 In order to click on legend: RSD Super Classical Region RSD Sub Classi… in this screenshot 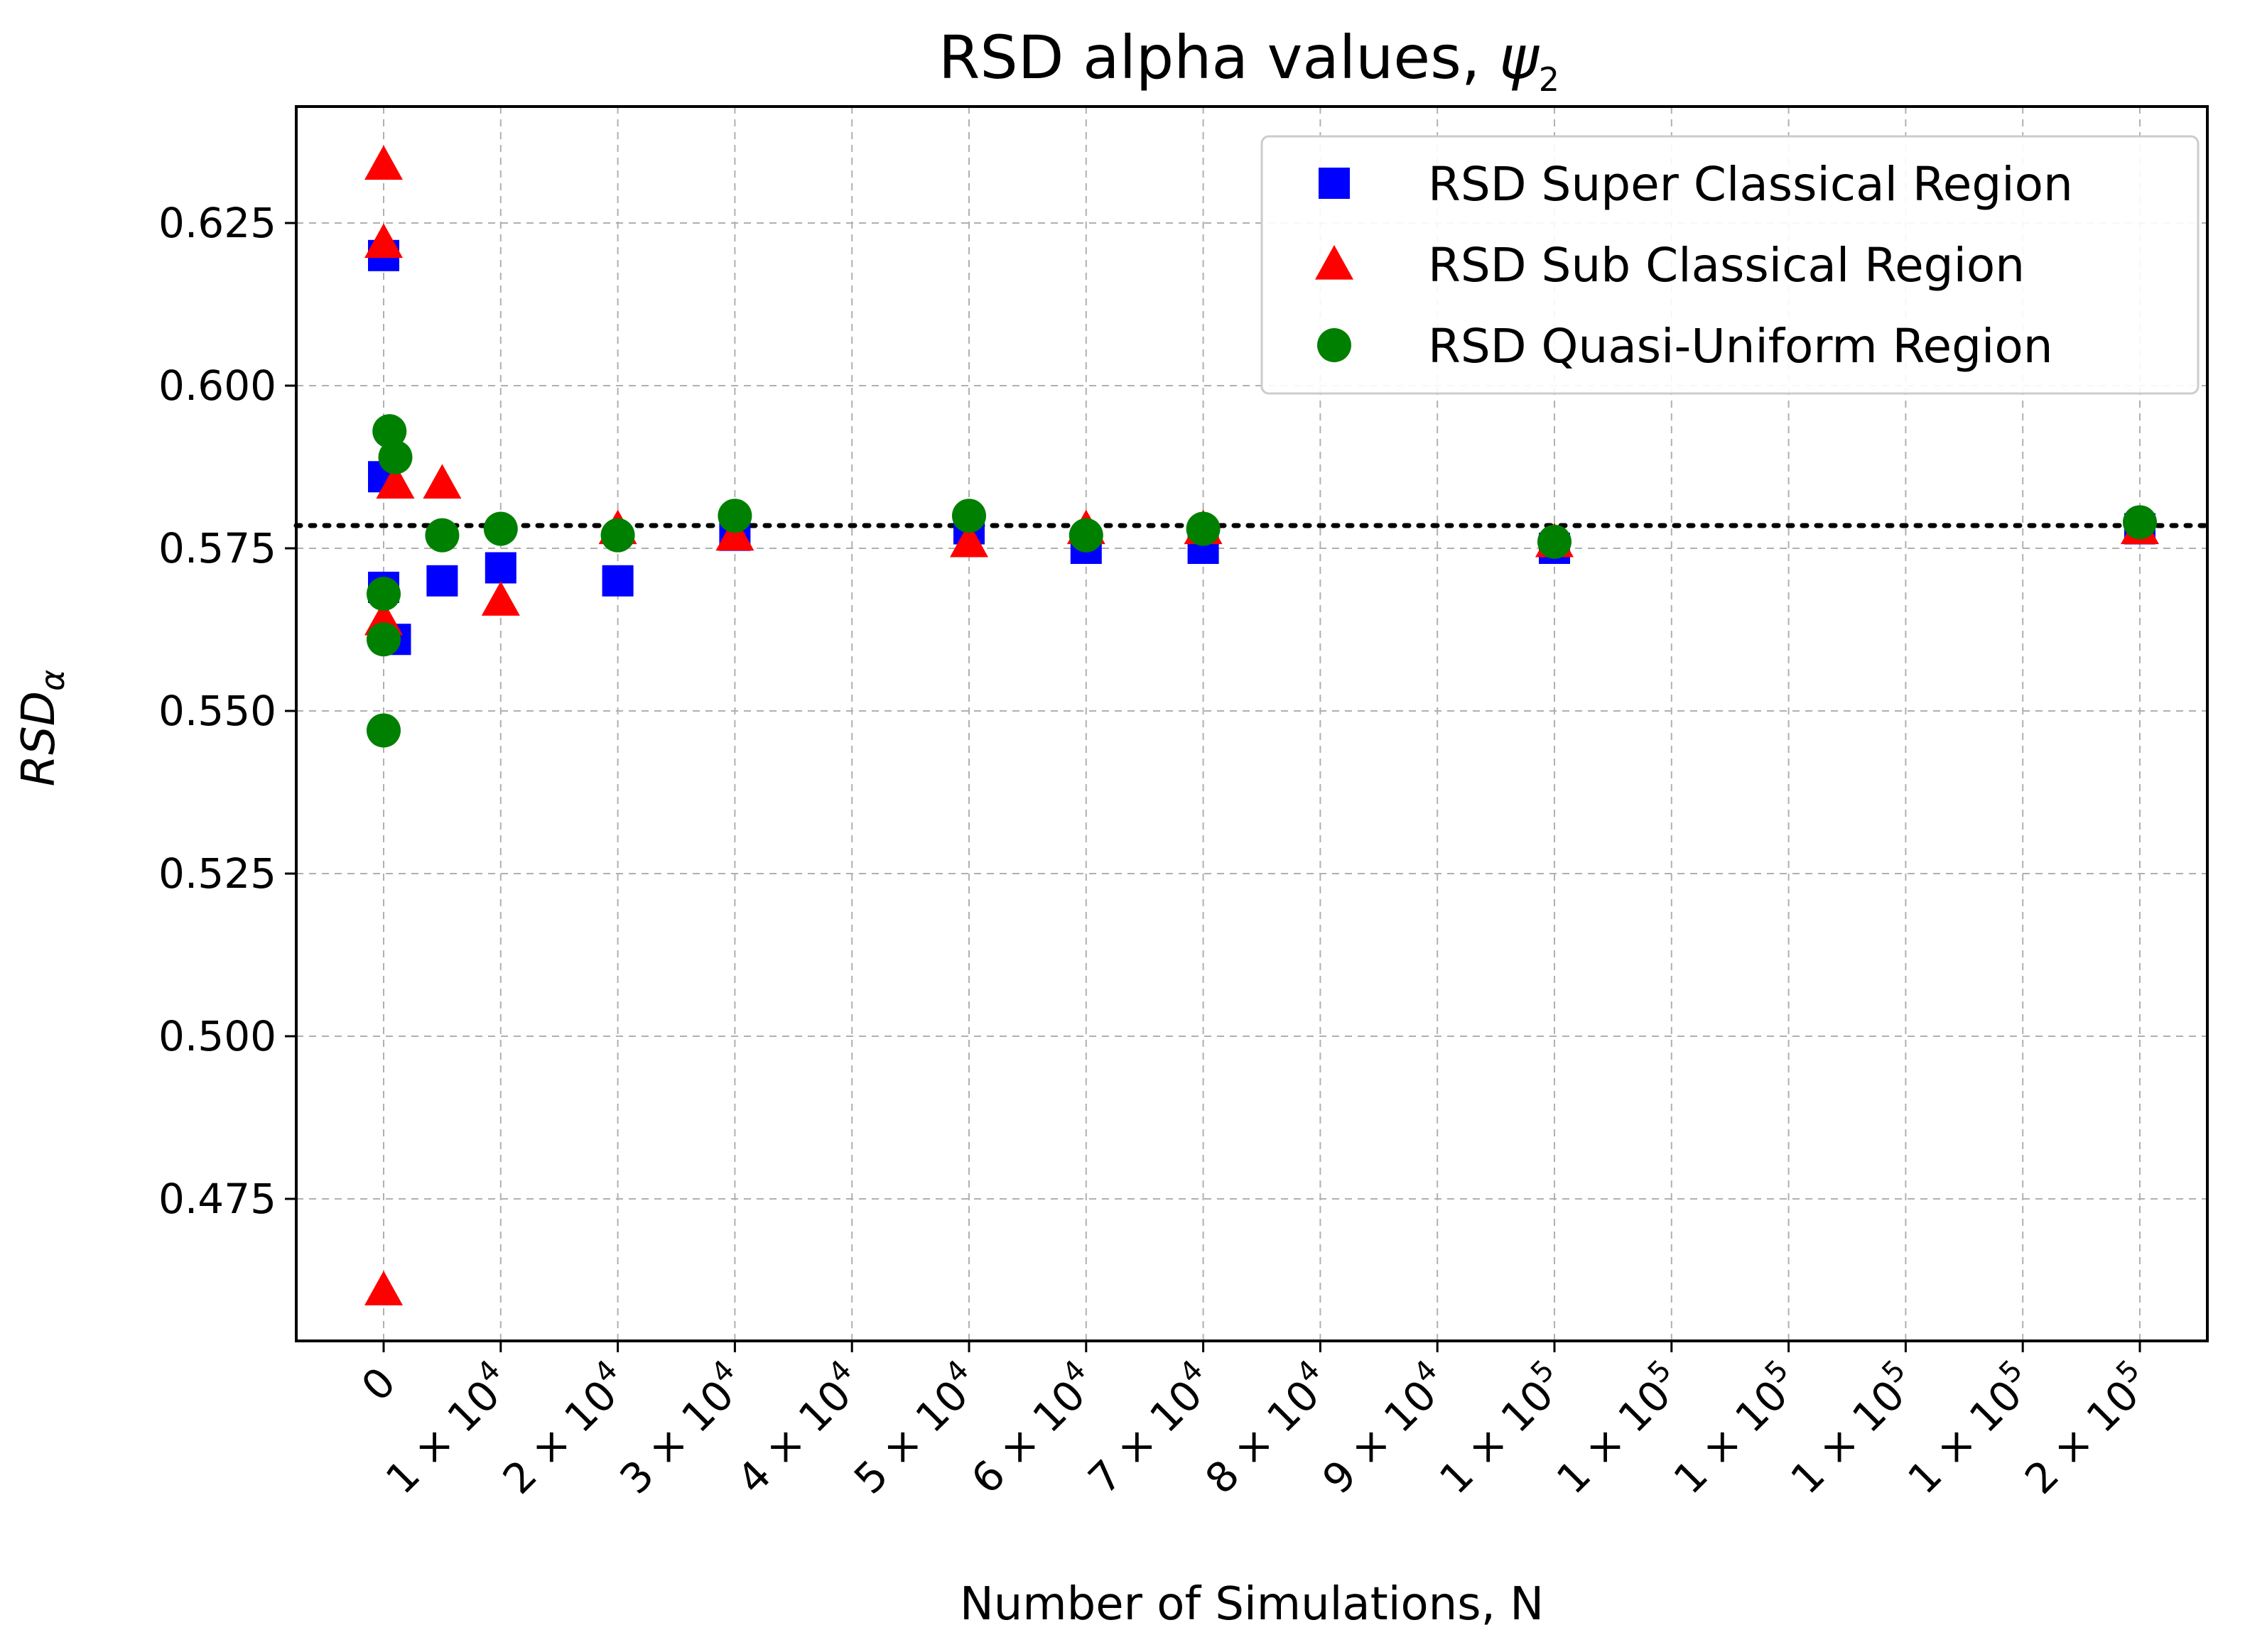, I will do `click(1730, 265)`.